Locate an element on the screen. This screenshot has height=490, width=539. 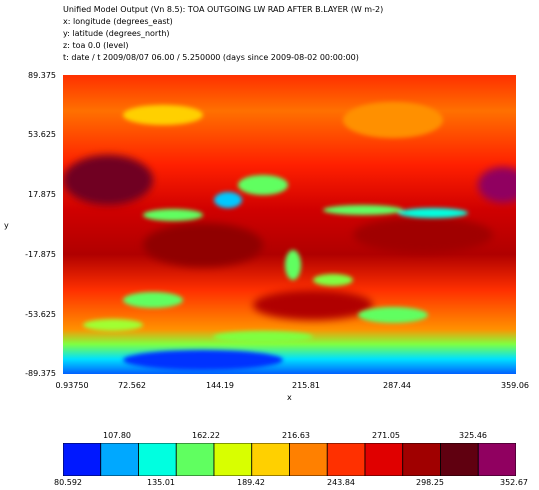
colorbar-level-label: 162.22 is located at coordinates (206, 435).